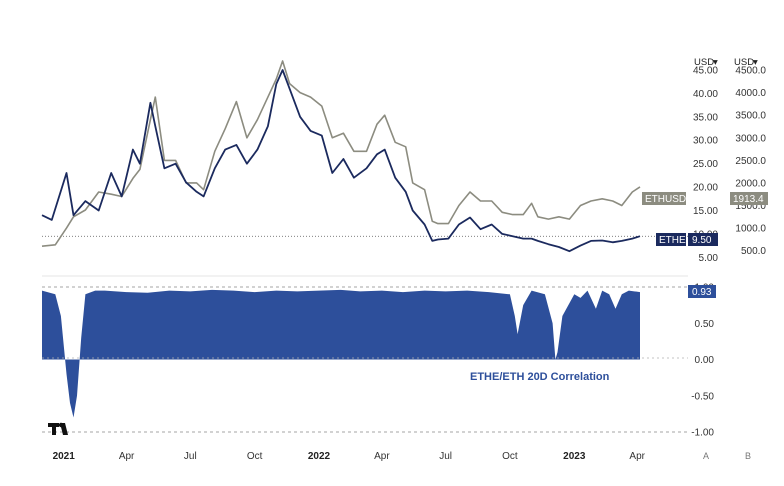  Describe the element at coordinates (540, 377) in the screenshot. I see `correlation-label: ETHE/ETH 20D Correlation` at that location.